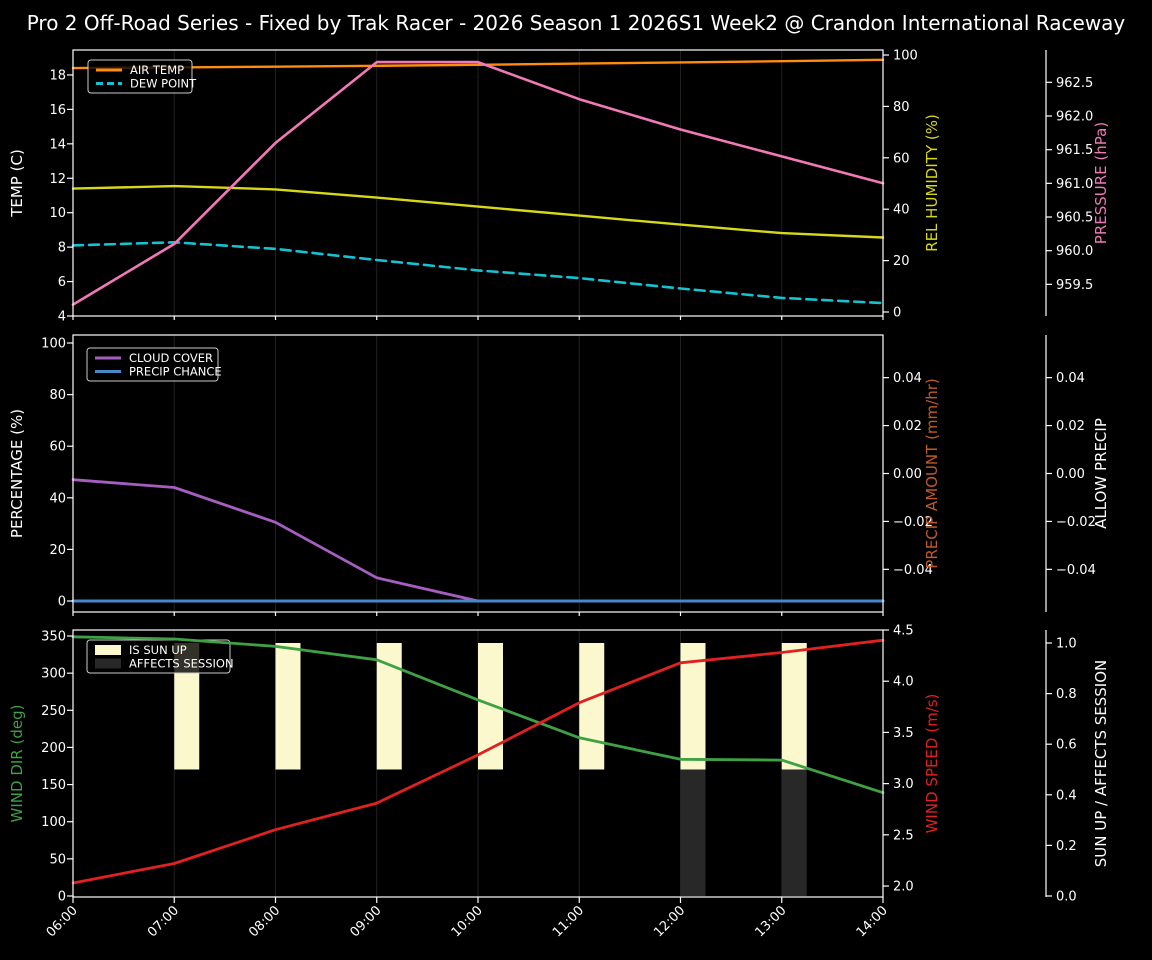  Describe the element at coordinates (163, 84) in the screenshot. I see `legend-label: DEW POINT` at that location.